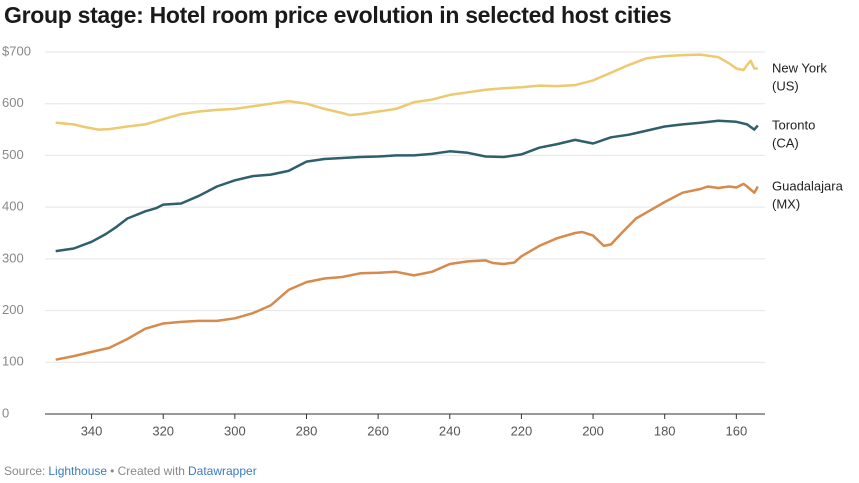 This screenshot has height=483, width=859. What do you see at coordinates (799, 77) in the screenshot?
I see `series-label: New York (US)` at bounding box center [799, 77].